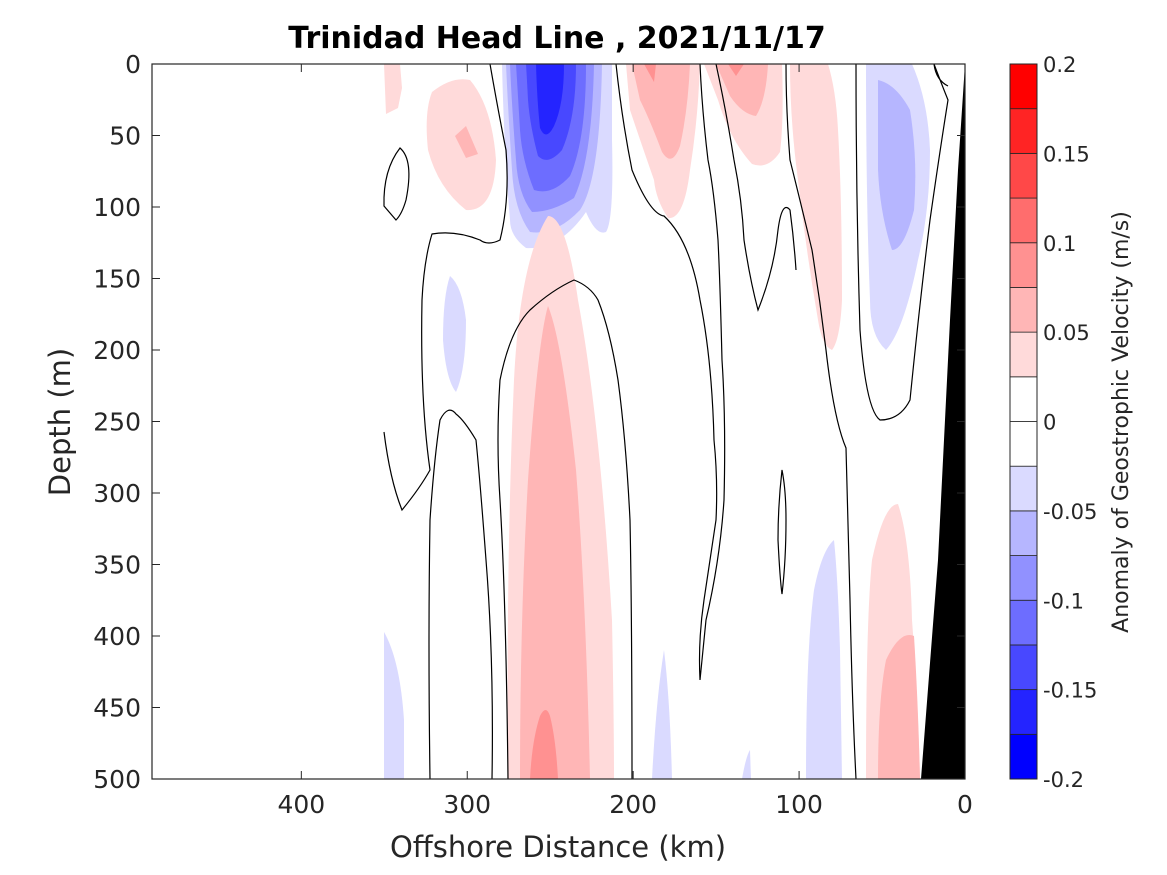 The image size is (1167, 875). Describe the element at coordinates (650, 73) in the screenshot. I see `contour-fill-pos-mid-a-peak` at that location.